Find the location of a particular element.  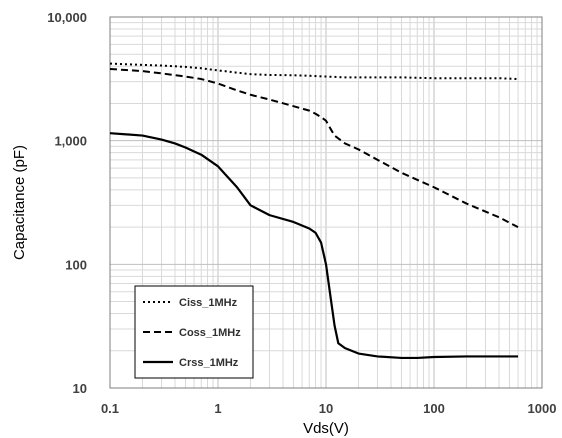

x-tick-label: 1000 is located at coordinates (542, 408).